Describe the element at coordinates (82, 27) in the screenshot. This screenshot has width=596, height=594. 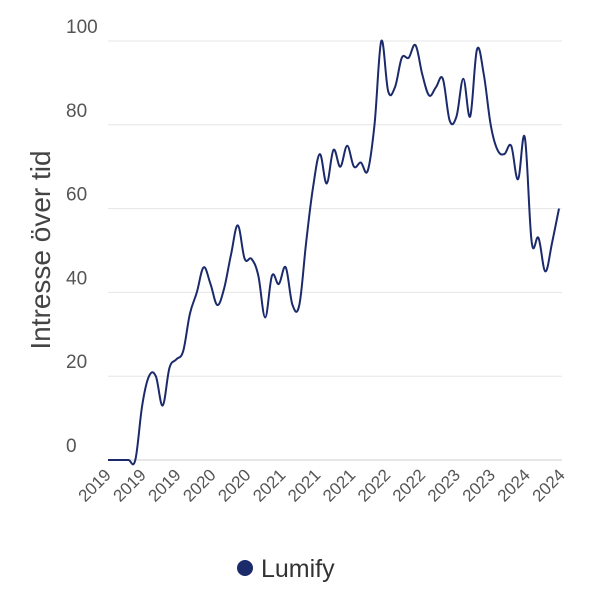
I see `y-tick-label: 100` at that location.